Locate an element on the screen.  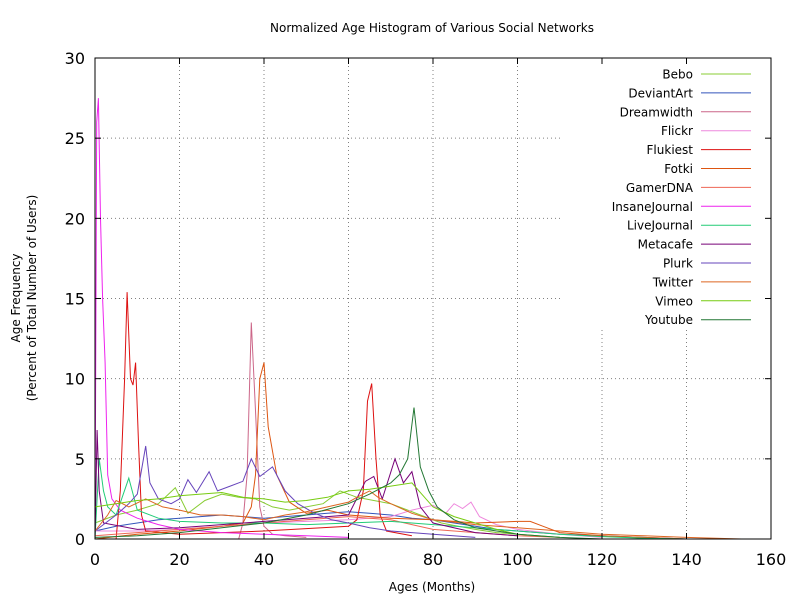
series-line-youtube is located at coordinates (348, 473).